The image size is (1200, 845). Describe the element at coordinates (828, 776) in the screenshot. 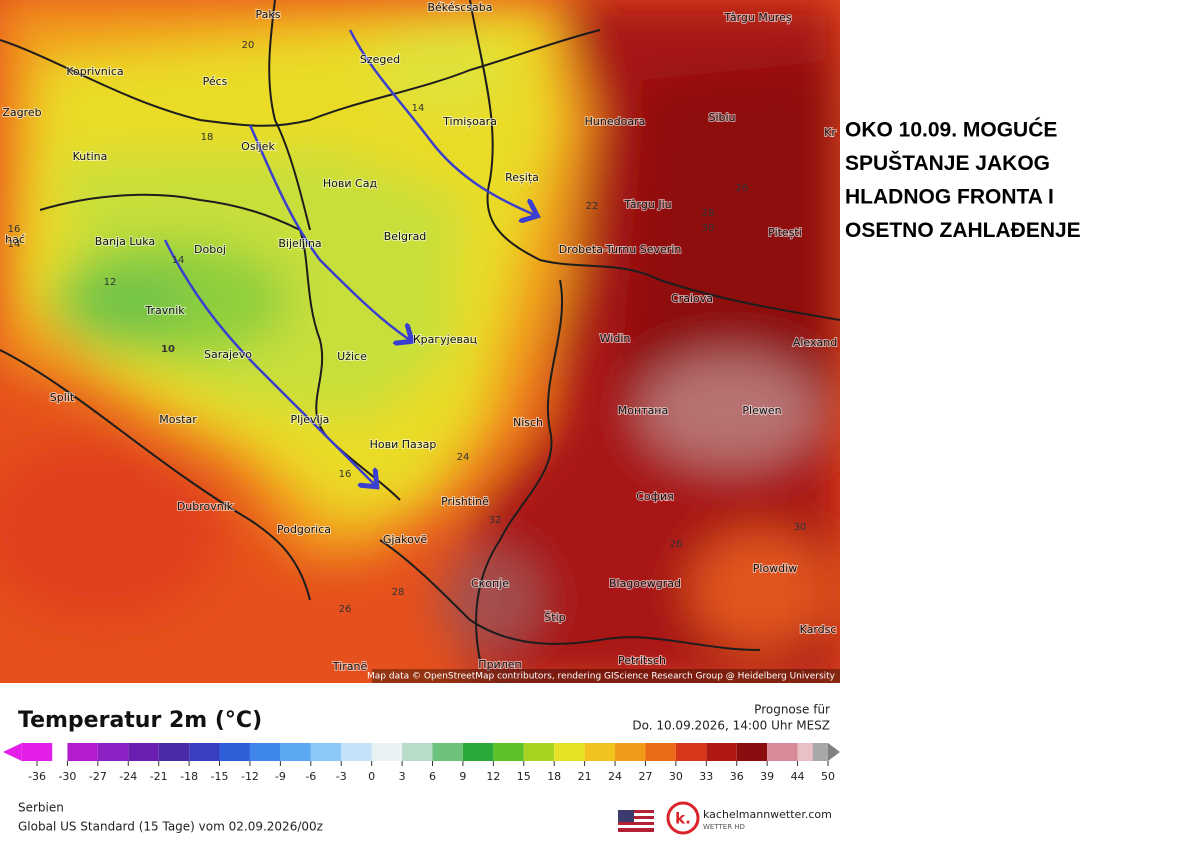

I see `tick-label: 50` at that location.